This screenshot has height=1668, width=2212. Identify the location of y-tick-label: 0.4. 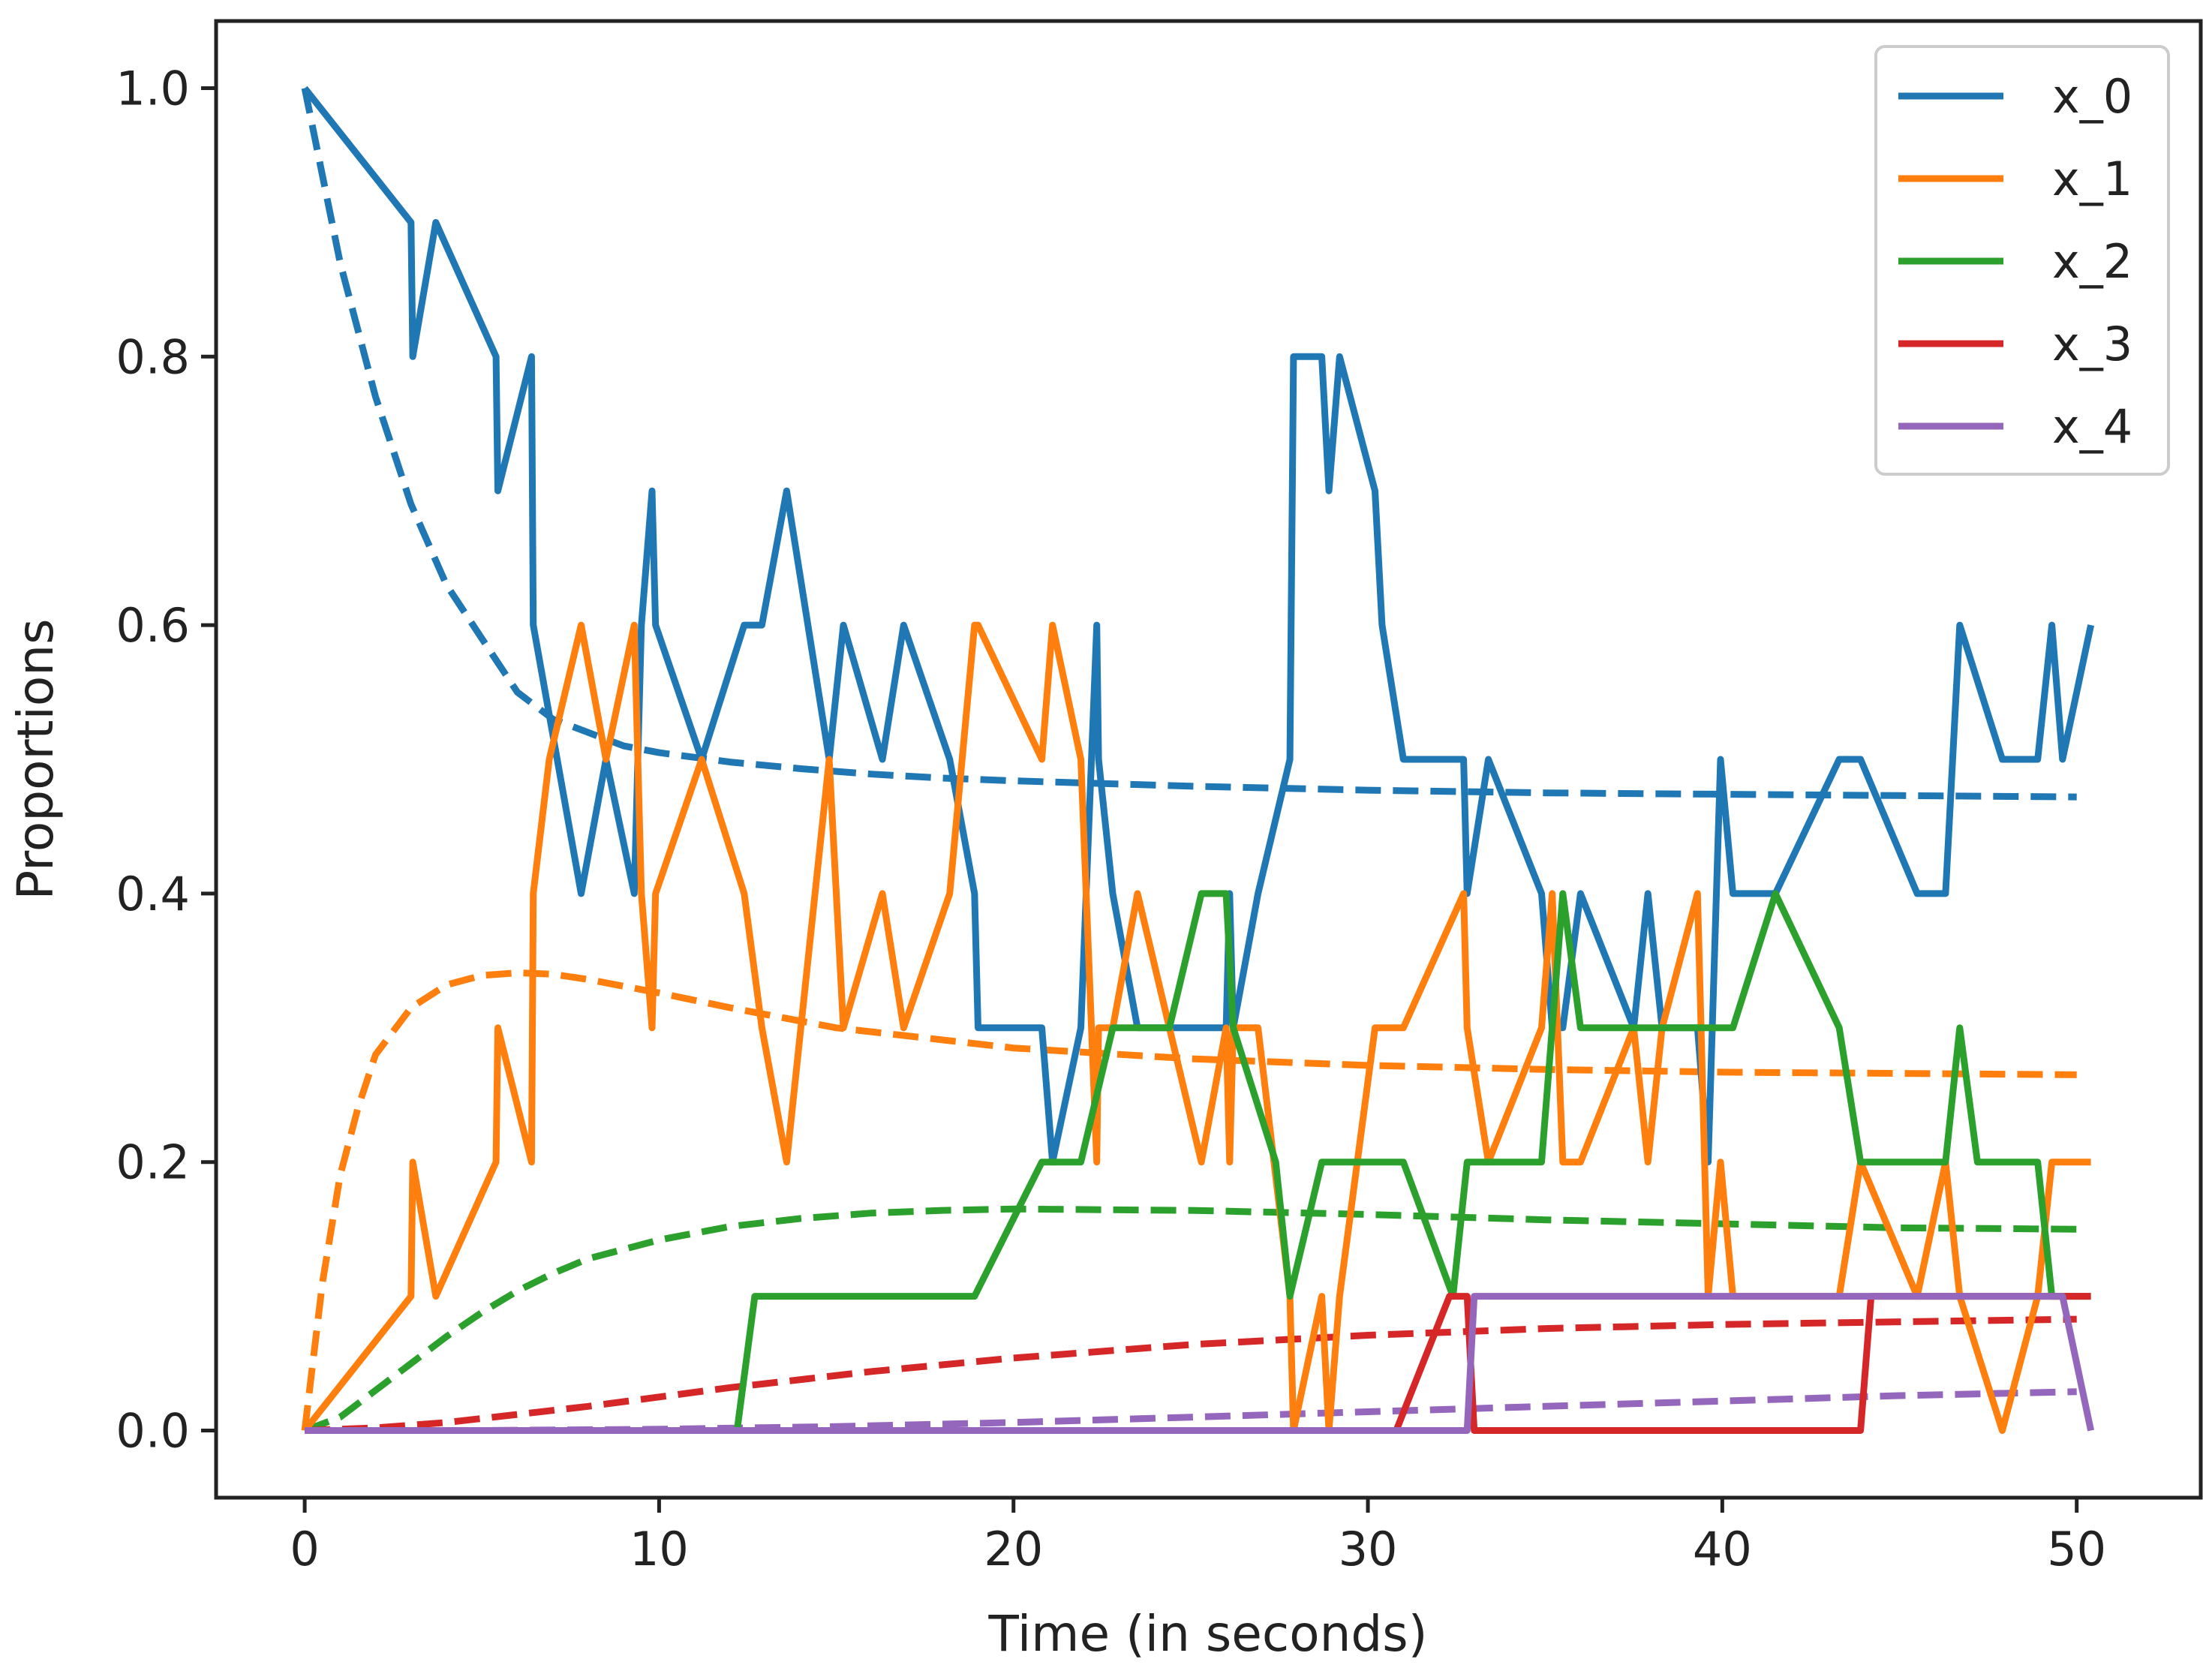
(153, 894).